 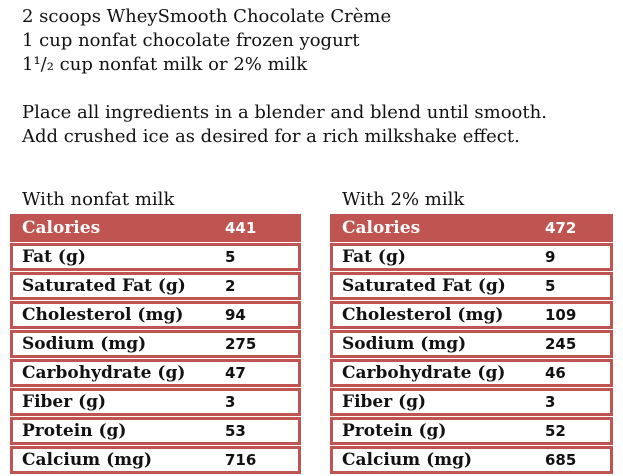 What do you see at coordinates (561, 315) in the screenshot?
I see `row-value: 109` at bounding box center [561, 315].